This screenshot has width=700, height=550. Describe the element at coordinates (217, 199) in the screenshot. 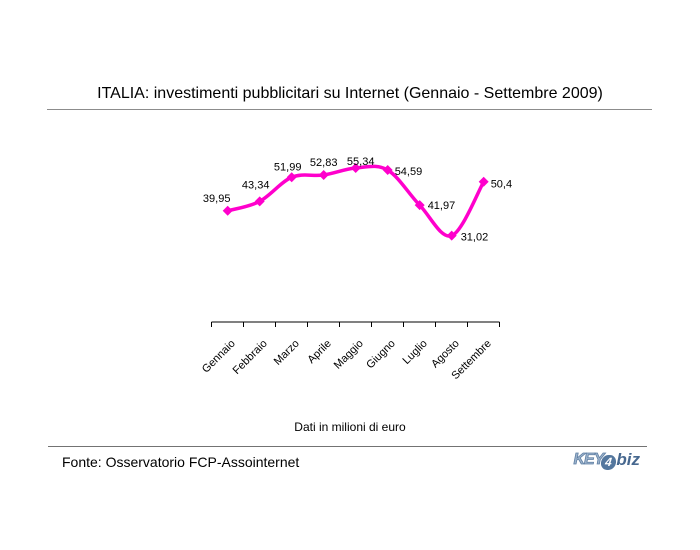

I see `data-label: 39,95` at that location.